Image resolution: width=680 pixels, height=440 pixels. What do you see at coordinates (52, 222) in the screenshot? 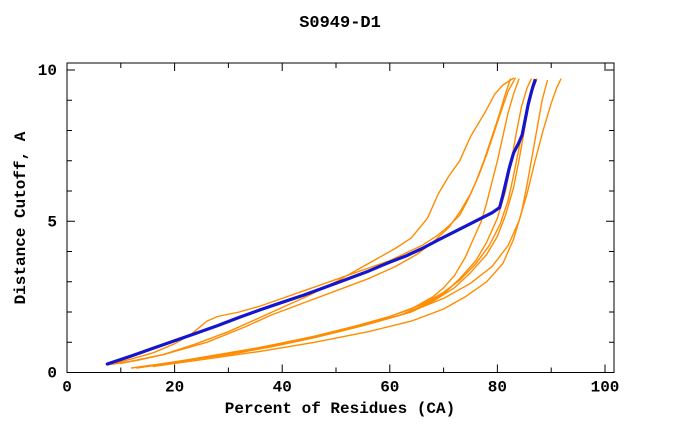
I see `y-tick-label: 5` at bounding box center [52, 222].